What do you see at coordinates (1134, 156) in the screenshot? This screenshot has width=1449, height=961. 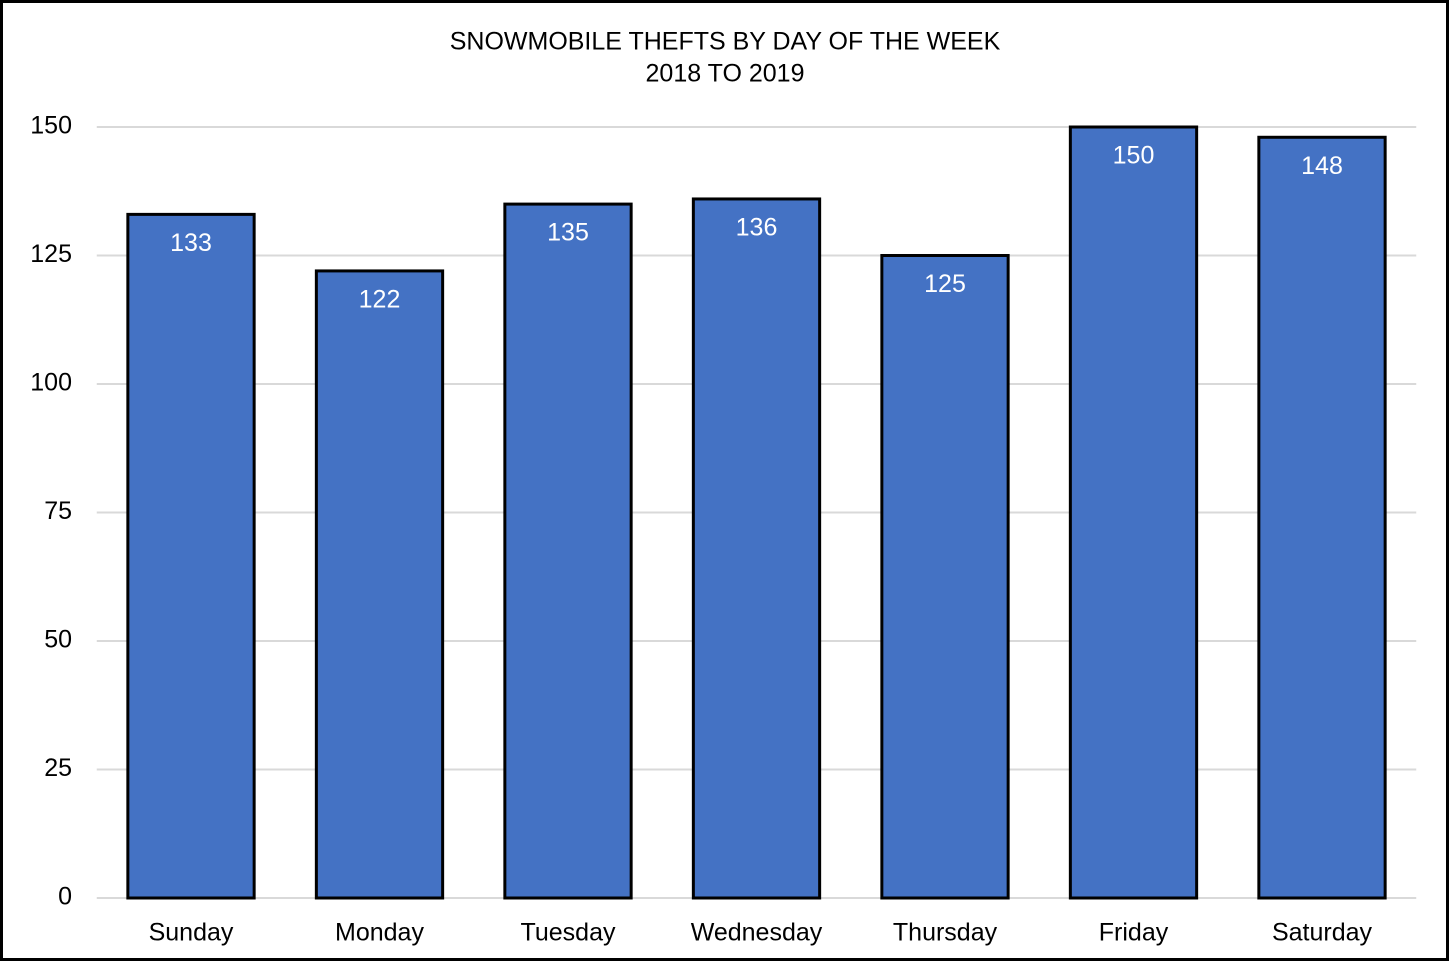 I see `data-label: 150` at bounding box center [1134, 156].